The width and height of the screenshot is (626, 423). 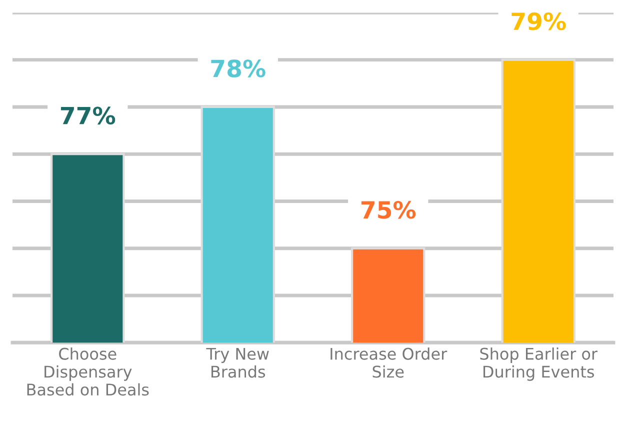 What do you see at coordinates (389, 362) in the screenshot?
I see `x-tick-label: Increase Order Size` at bounding box center [389, 362].